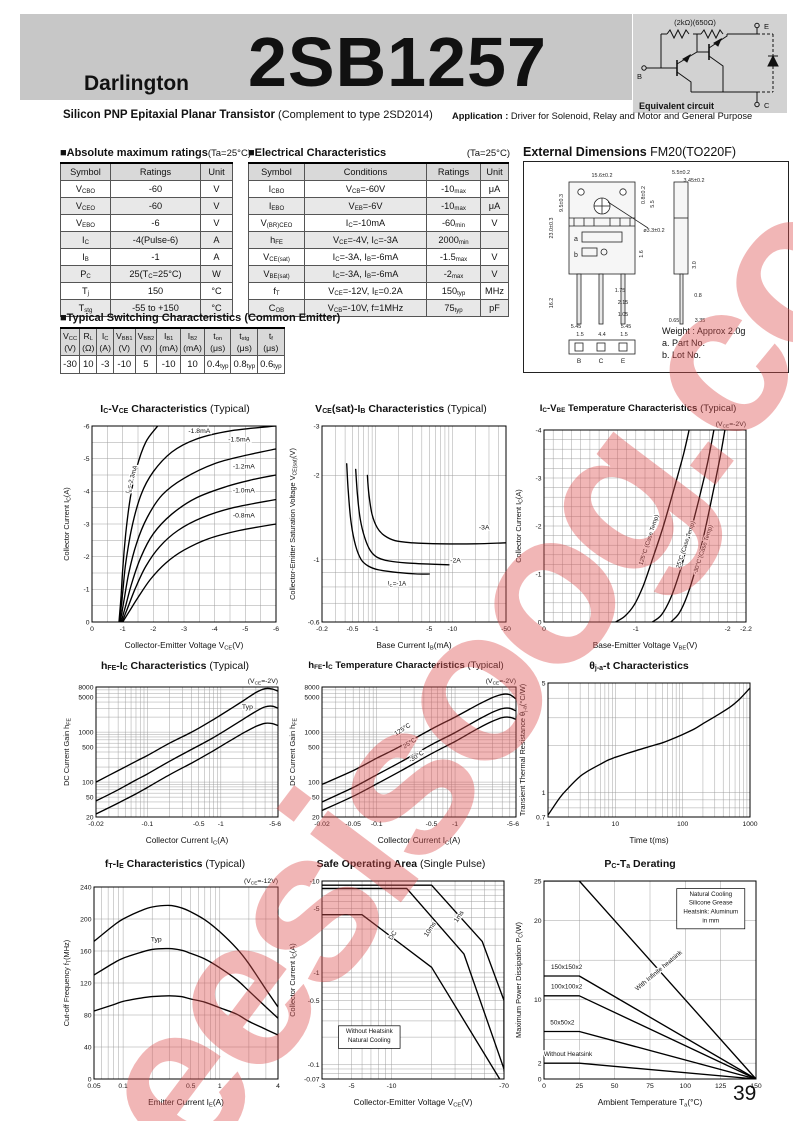  What do you see at coordinates (506, 629) in the screenshot?
I see `svg-text: -50` at bounding box center [506, 629].